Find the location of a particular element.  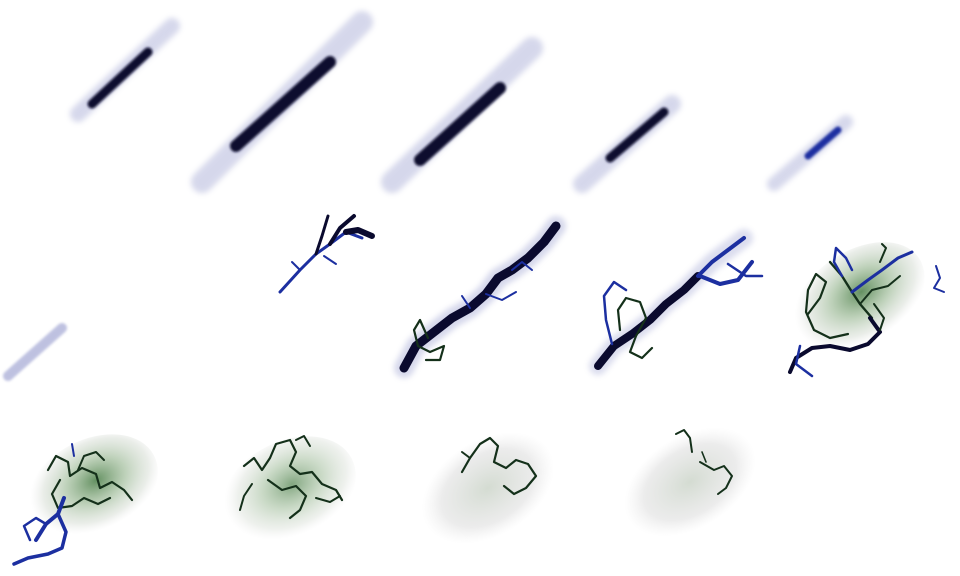

frame-burst is located at coordinates (866, 310).